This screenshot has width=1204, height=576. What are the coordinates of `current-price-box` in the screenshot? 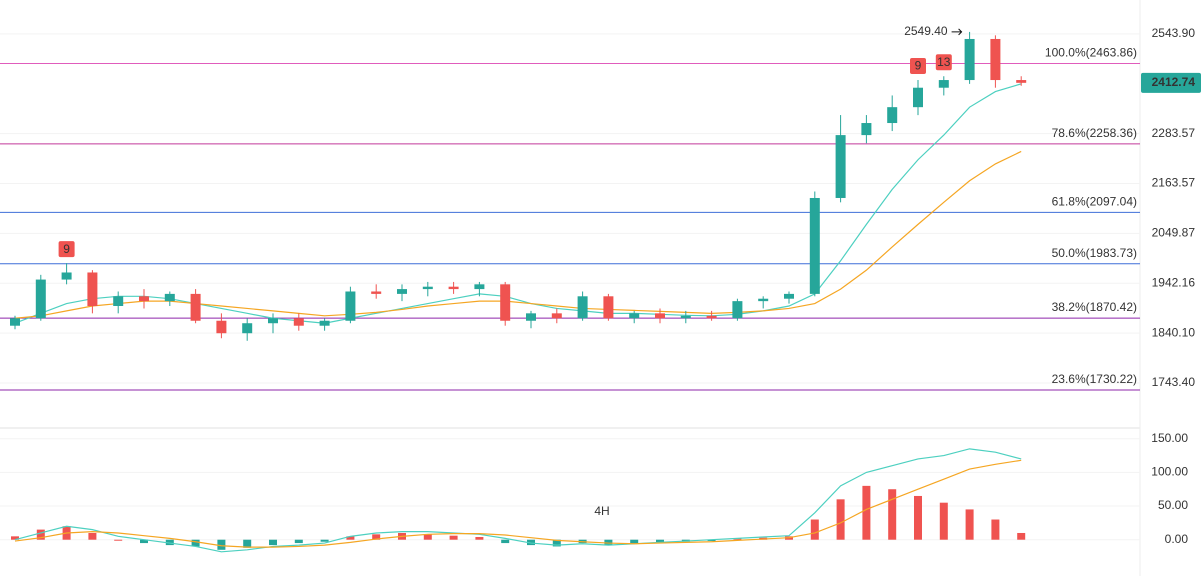 It's located at (1171, 82).